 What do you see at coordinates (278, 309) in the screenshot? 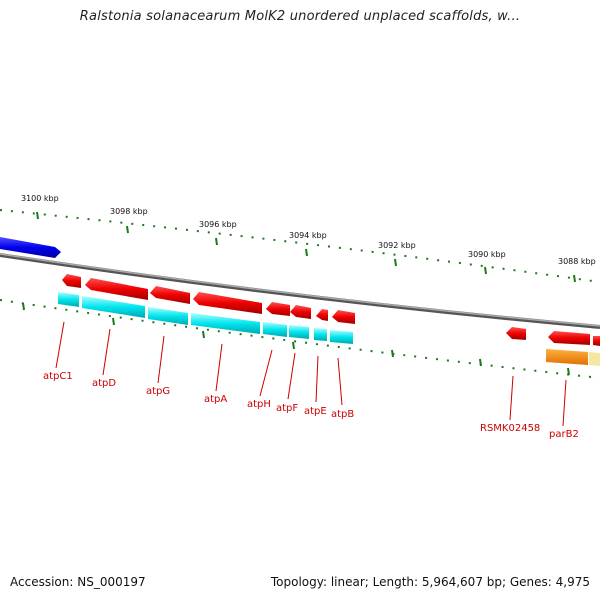
I see `gene-atpH` at bounding box center [278, 309].